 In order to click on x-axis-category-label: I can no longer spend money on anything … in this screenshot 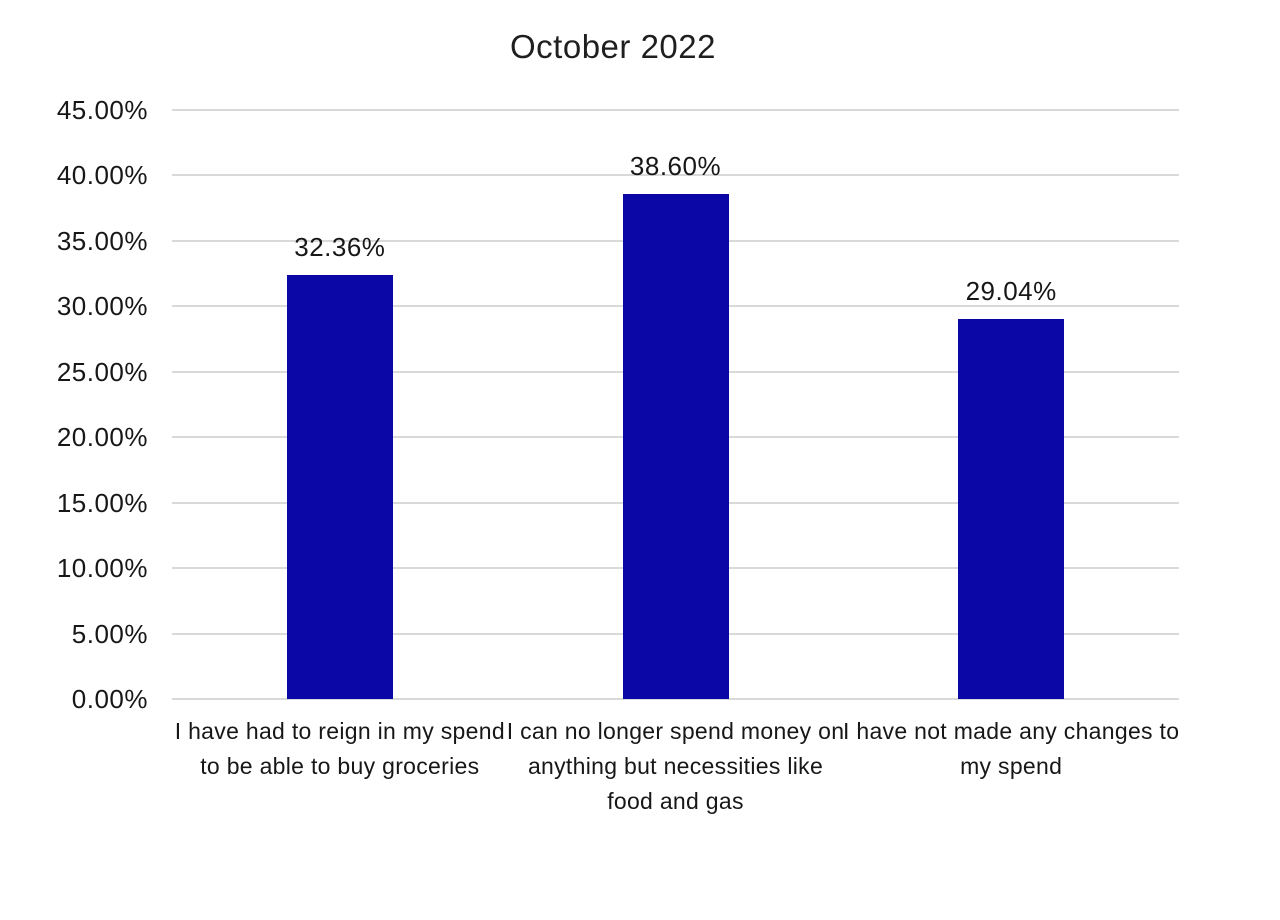, I will do `click(675, 766)`.